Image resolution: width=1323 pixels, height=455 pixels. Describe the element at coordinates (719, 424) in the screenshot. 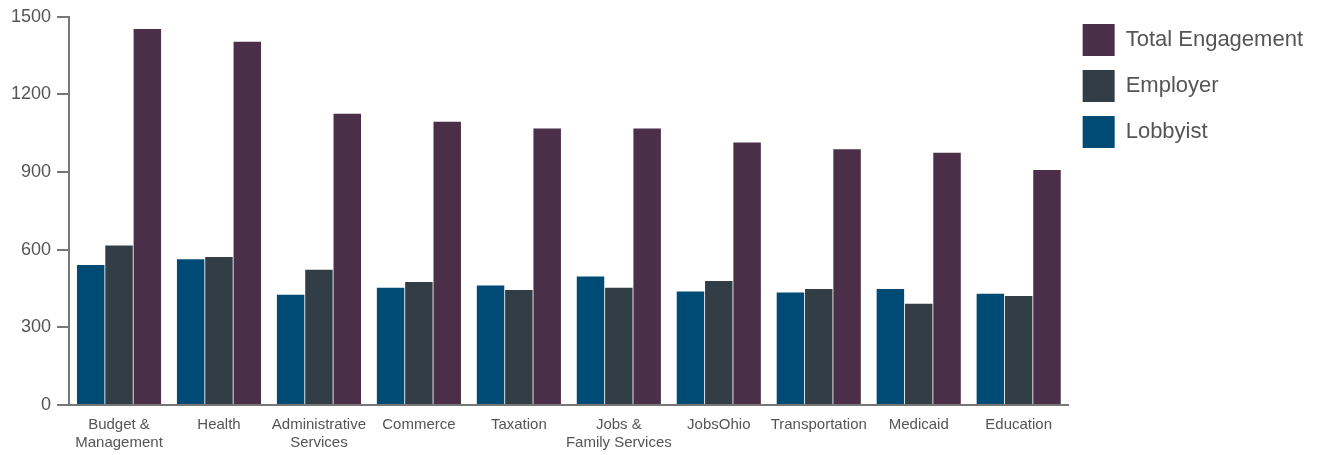

I see `x-tick-label: JobsOhio` at that location.